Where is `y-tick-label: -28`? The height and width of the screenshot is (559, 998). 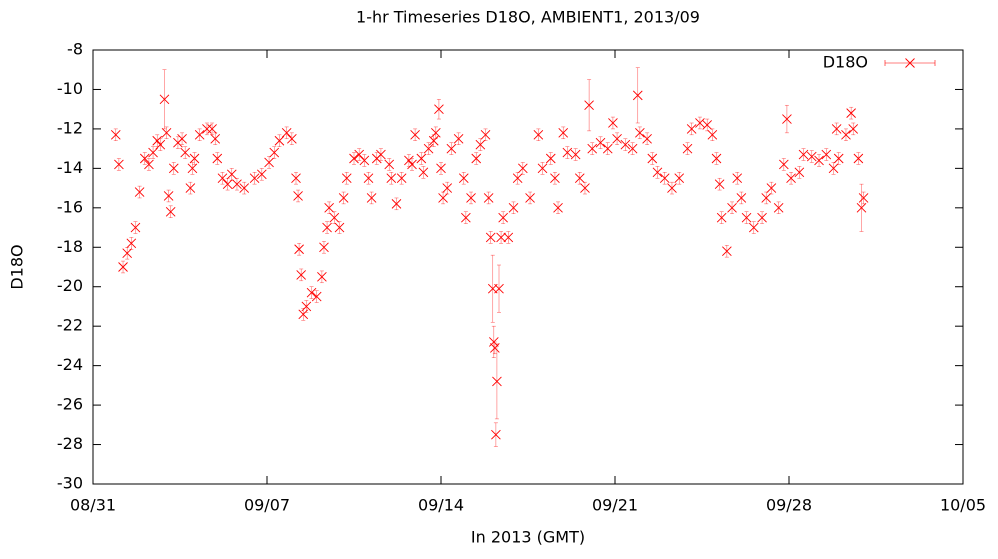 y-tick-label: -28 is located at coordinates (70, 443).